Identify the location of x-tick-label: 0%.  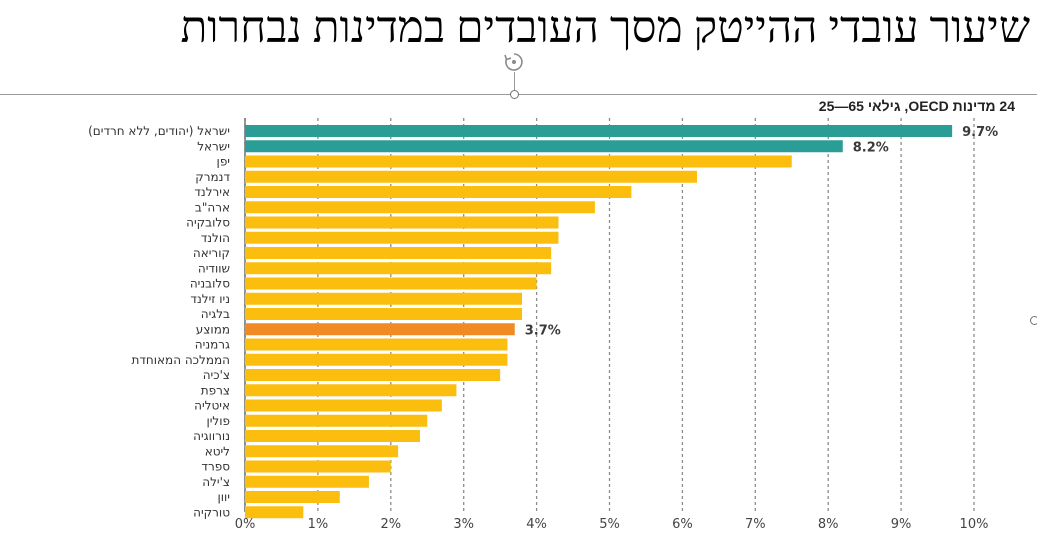
(245, 524).